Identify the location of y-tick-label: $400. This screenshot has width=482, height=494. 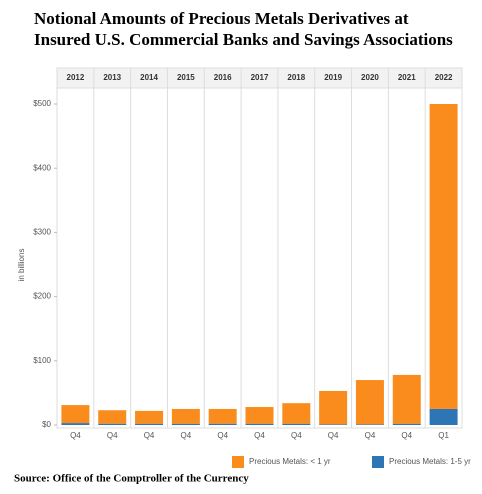
(42, 167).